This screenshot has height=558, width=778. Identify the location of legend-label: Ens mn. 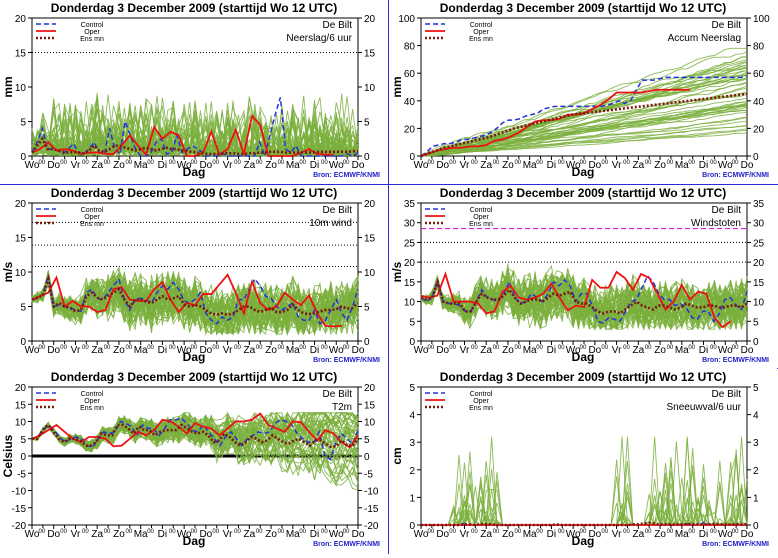
(92, 224).